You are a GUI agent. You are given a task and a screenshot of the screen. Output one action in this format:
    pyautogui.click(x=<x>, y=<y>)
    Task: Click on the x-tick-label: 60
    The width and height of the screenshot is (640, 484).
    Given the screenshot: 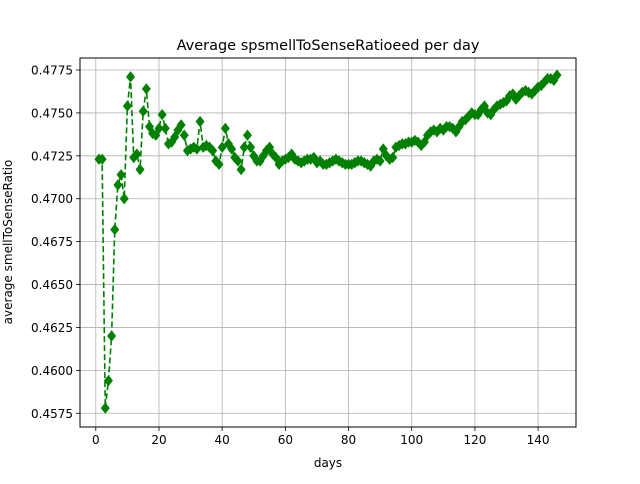 What is the action you would take?
    pyautogui.click(x=285, y=440)
    